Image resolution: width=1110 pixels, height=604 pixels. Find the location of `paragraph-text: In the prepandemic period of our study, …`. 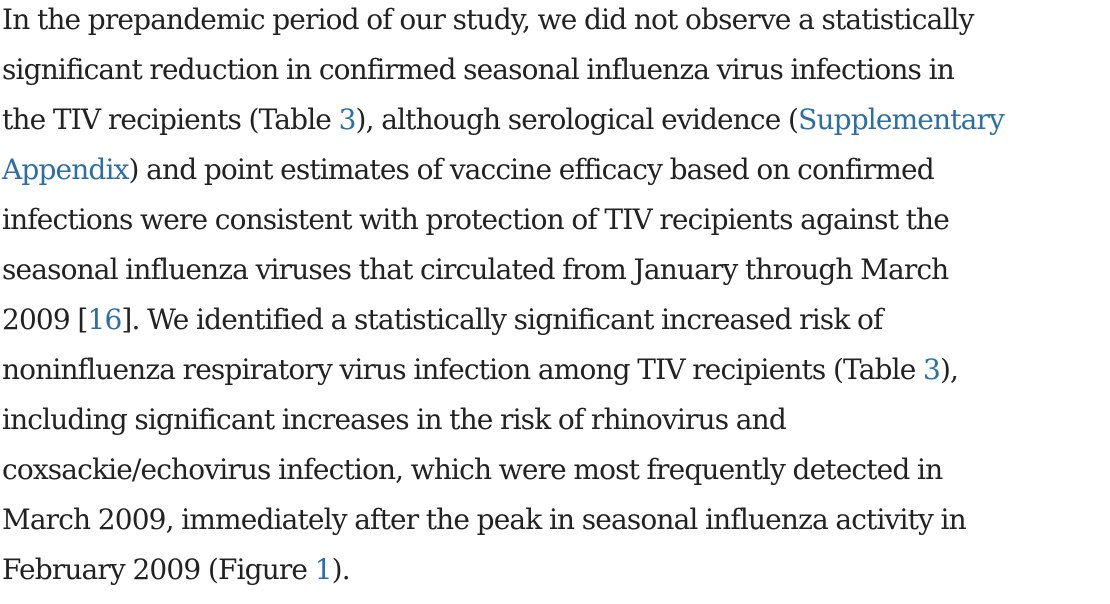

paragraph-text: In the prepandemic period of our study, … is located at coordinates (488, 19).